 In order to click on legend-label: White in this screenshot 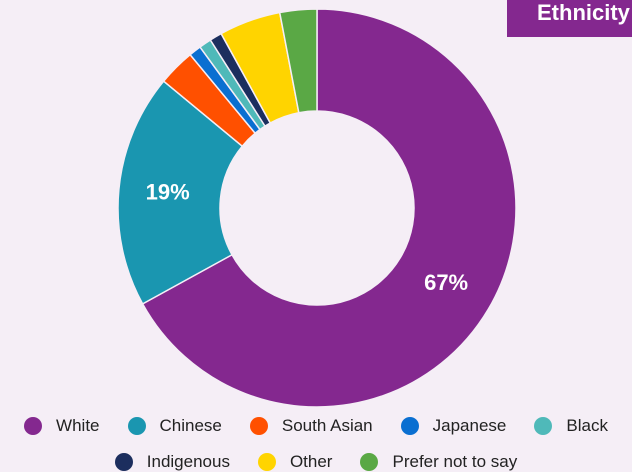, I will do `click(78, 425)`.